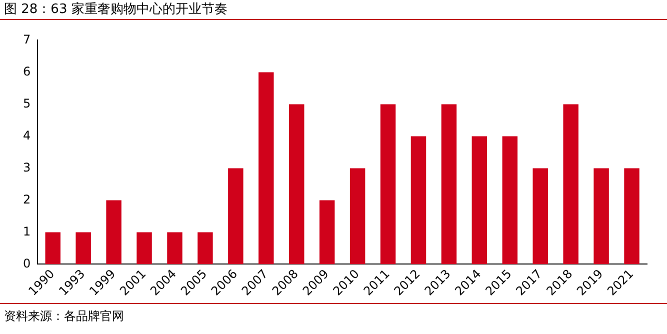  Describe the element at coordinates (26, 167) in the screenshot. I see `y-tick-label: 3` at that location.